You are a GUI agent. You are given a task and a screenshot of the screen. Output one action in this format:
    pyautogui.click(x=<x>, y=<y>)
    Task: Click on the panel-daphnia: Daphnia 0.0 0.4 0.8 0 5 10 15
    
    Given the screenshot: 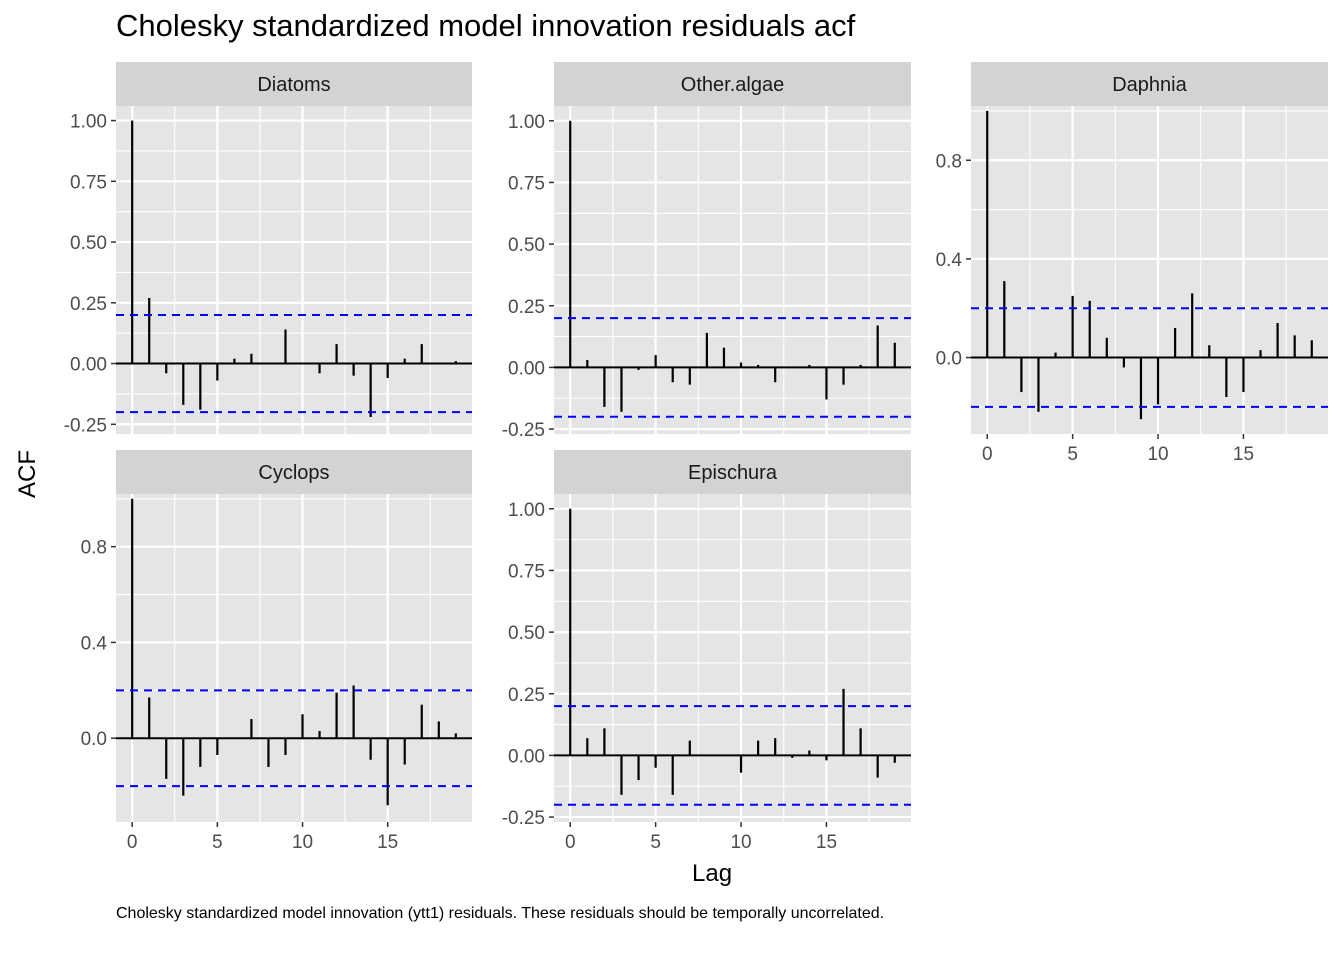 What is the action you would take?
    pyautogui.click(x=1132, y=263)
    